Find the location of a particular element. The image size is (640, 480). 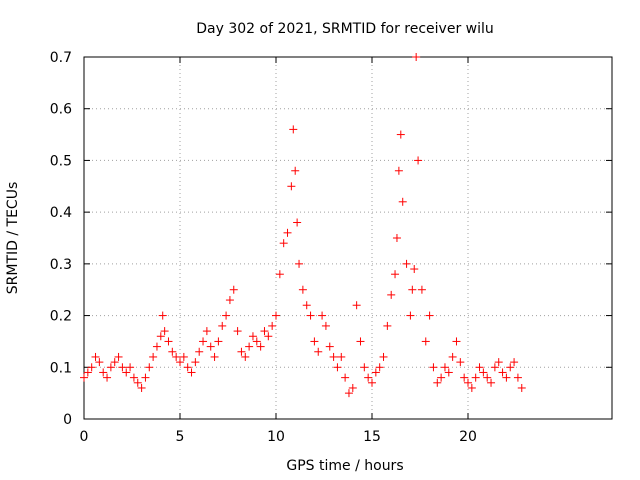

x-tick-label: 0 is located at coordinates (84, 437).